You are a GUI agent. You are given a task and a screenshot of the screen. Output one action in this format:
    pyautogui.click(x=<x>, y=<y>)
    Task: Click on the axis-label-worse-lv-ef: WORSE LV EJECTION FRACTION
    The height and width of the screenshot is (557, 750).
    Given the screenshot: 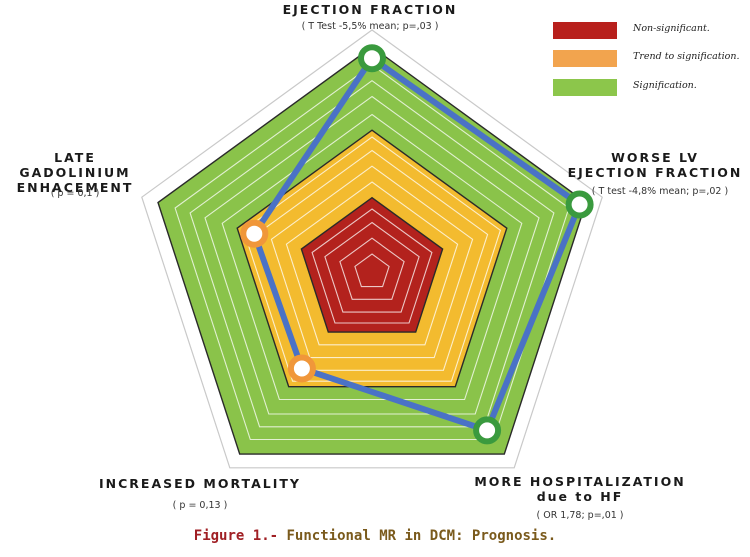 What is the action you would take?
    pyautogui.click(x=655, y=165)
    